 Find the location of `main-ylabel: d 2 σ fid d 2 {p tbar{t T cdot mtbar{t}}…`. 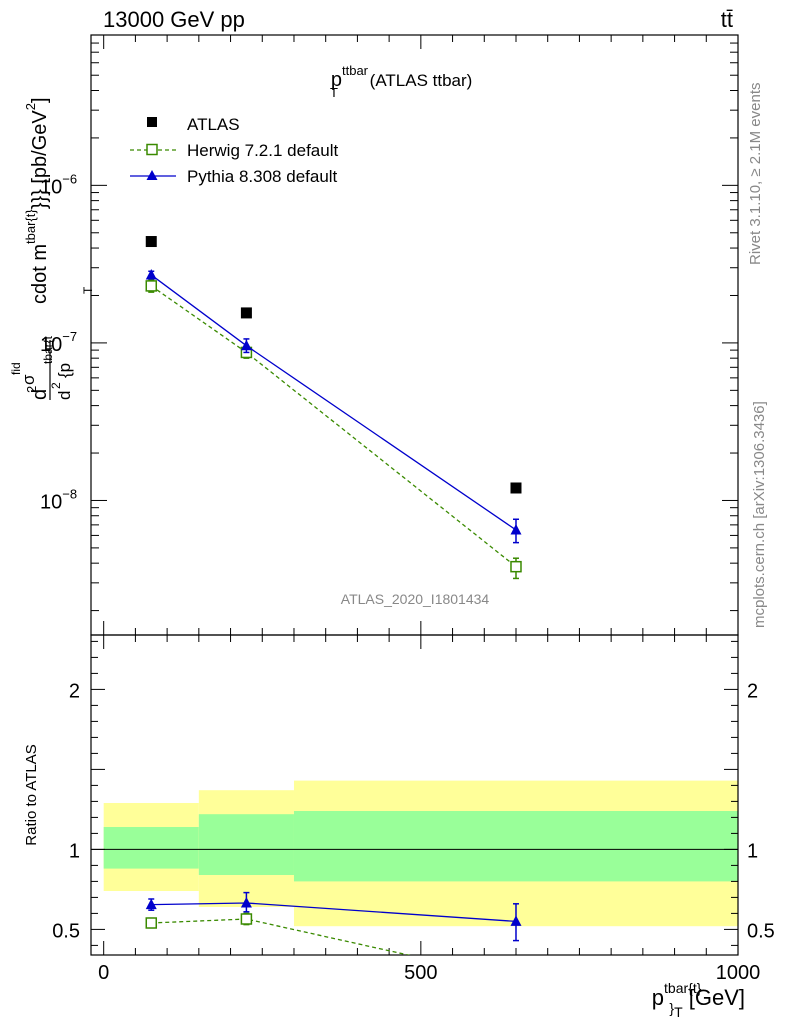

main-ylabel: d 2 σ fid d 2 {p tbar{t T cdot mtbar{t}}… is located at coordinates (52, 248).